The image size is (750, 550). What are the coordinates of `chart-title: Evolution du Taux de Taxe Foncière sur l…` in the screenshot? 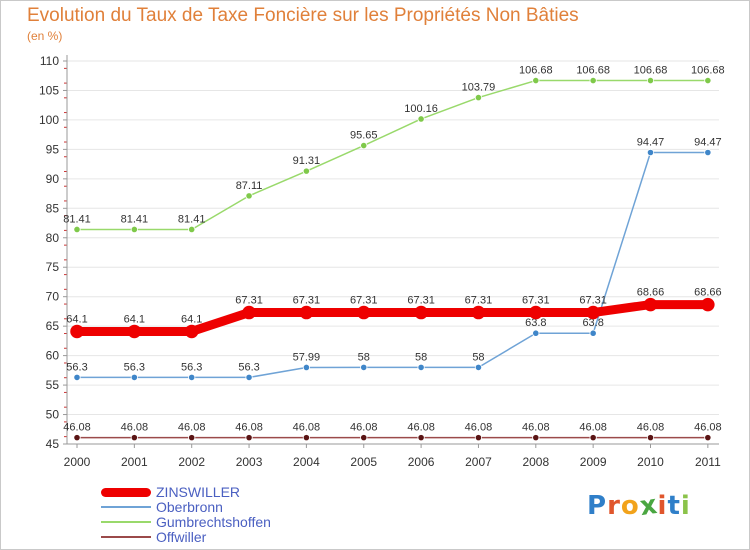 It's located at (303, 15).